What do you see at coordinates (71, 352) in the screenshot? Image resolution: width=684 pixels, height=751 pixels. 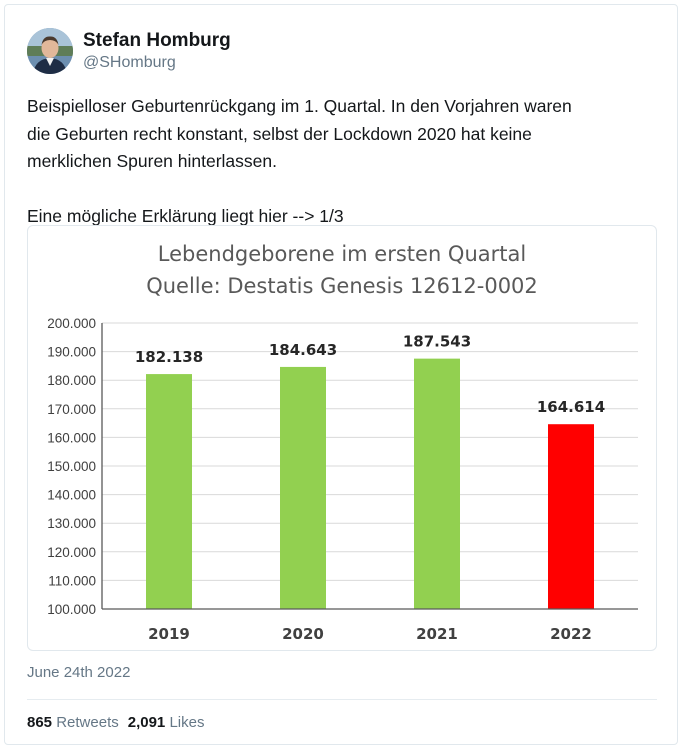 I see `y-tick-label: 190.000` at bounding box center [71, 352].